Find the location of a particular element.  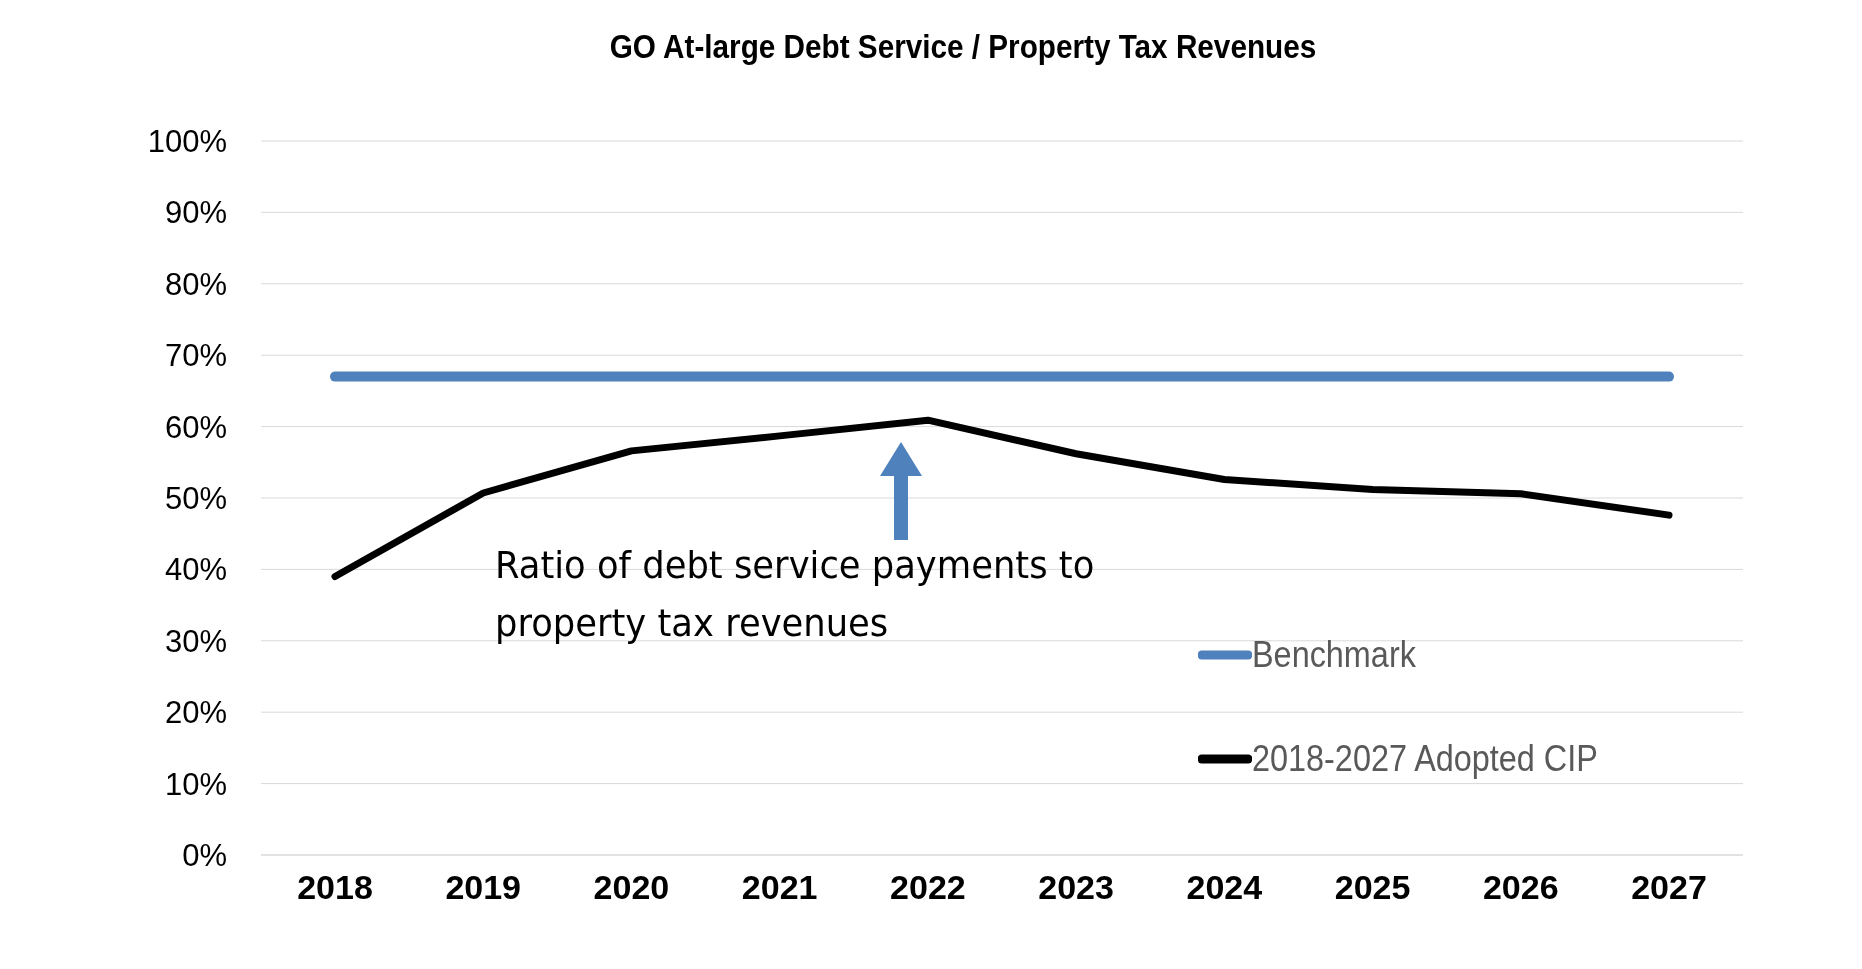

x-tick-label: 2021 is located at coordinates (779, 887).